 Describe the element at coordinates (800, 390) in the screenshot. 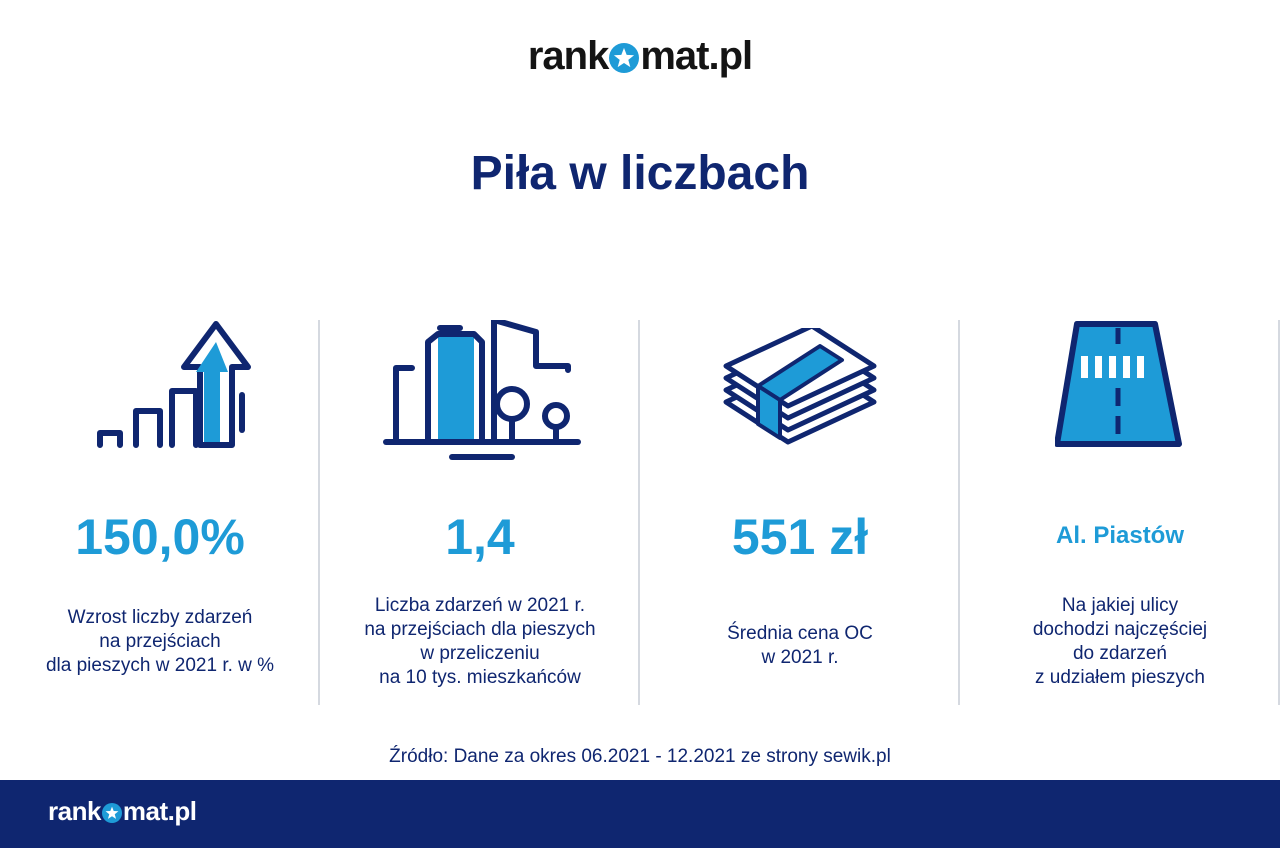

I see `money-stack-icon` at that location.